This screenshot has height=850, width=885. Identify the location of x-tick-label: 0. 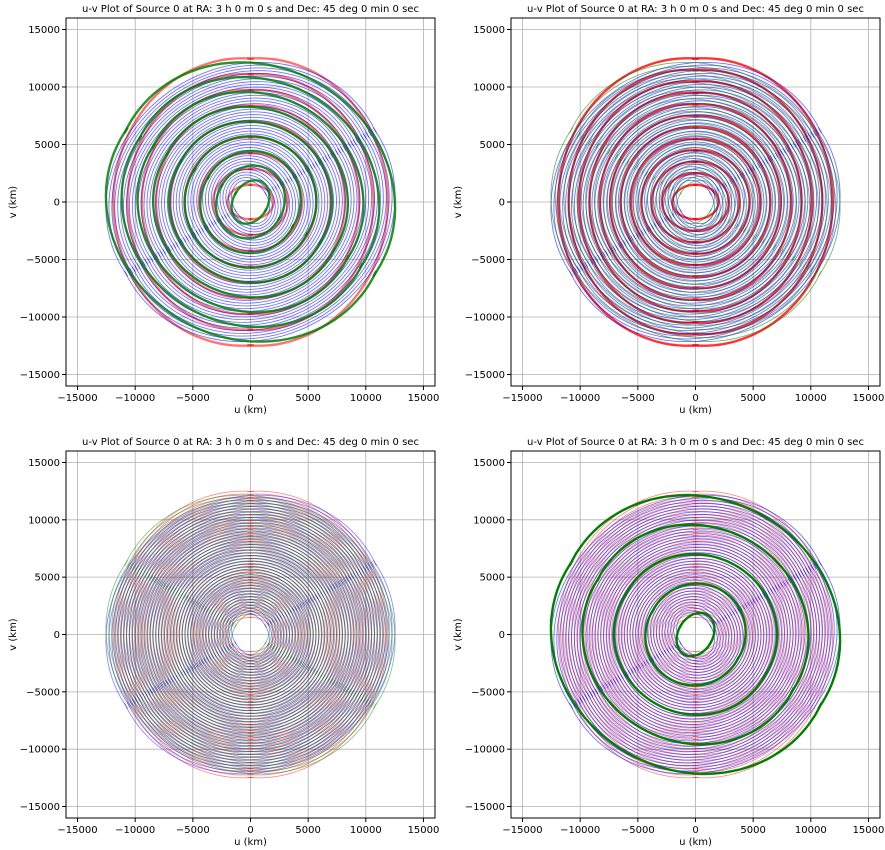
(250, 830).